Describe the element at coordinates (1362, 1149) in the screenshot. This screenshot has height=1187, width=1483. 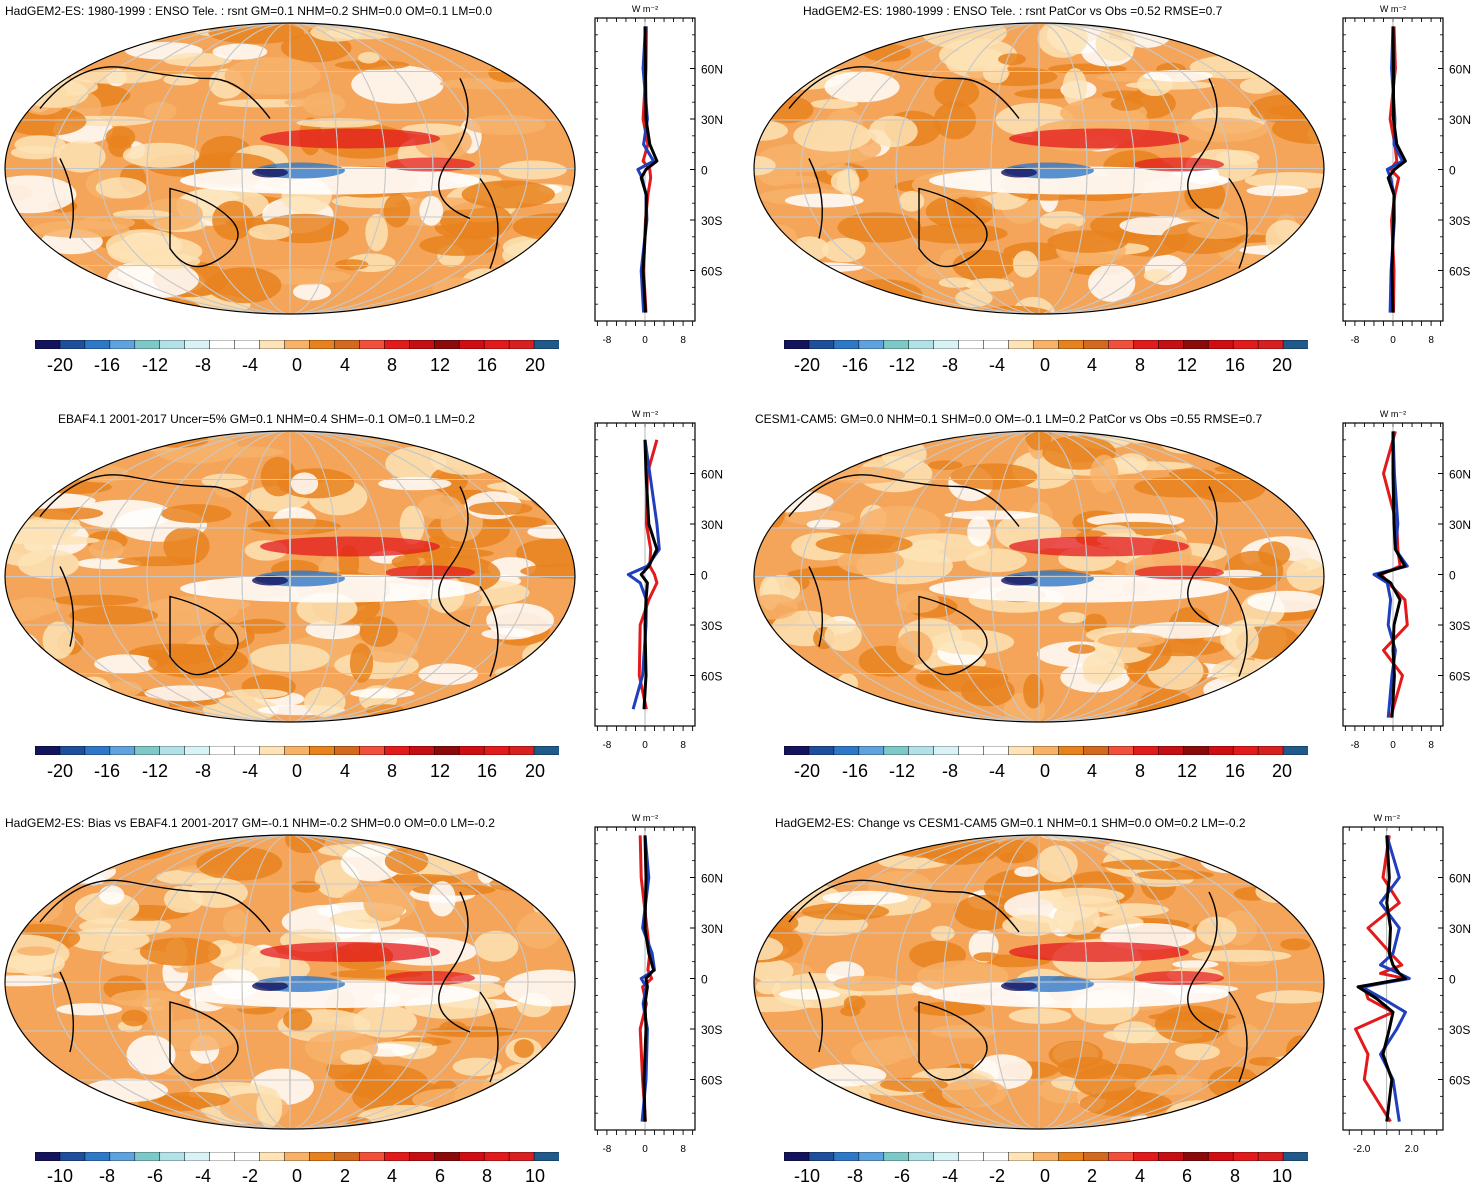
I see `zonal-xtick-label: -2.0` at that location.